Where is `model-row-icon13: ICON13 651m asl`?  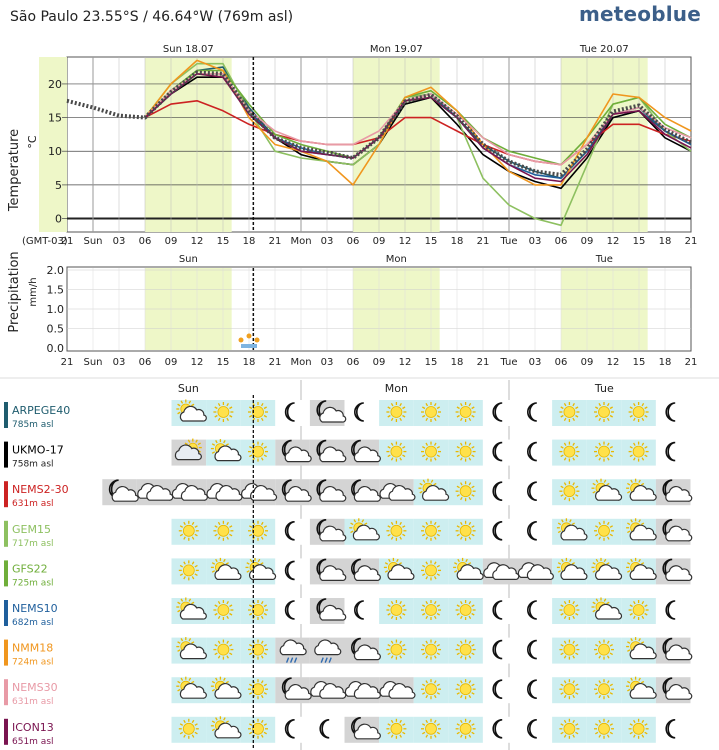 model-row-icon13: ICON13 651m asl is located at coordinates (347, 731).